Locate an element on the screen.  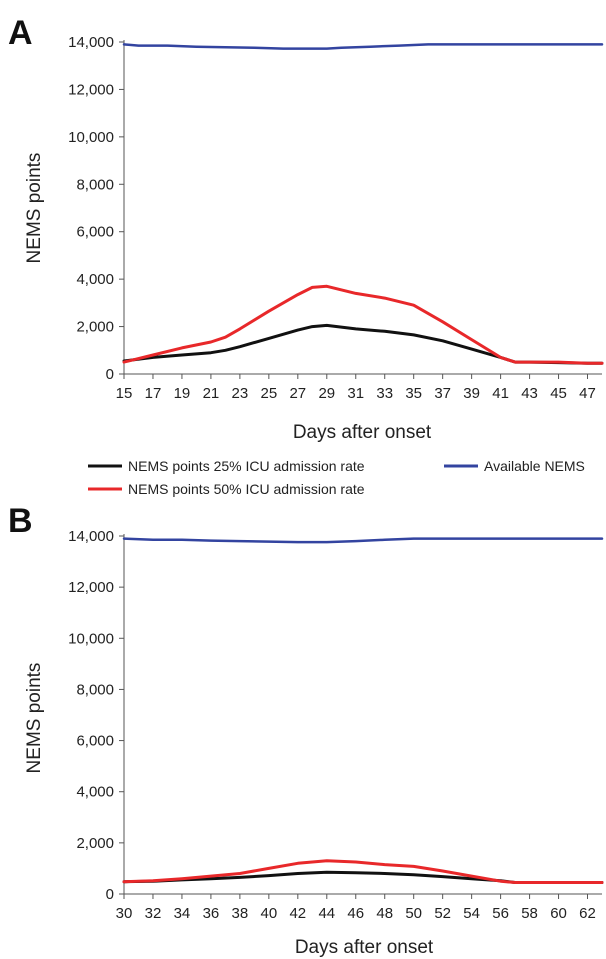
x-tick-label-a: 37 is located at coordinates (442, 393).